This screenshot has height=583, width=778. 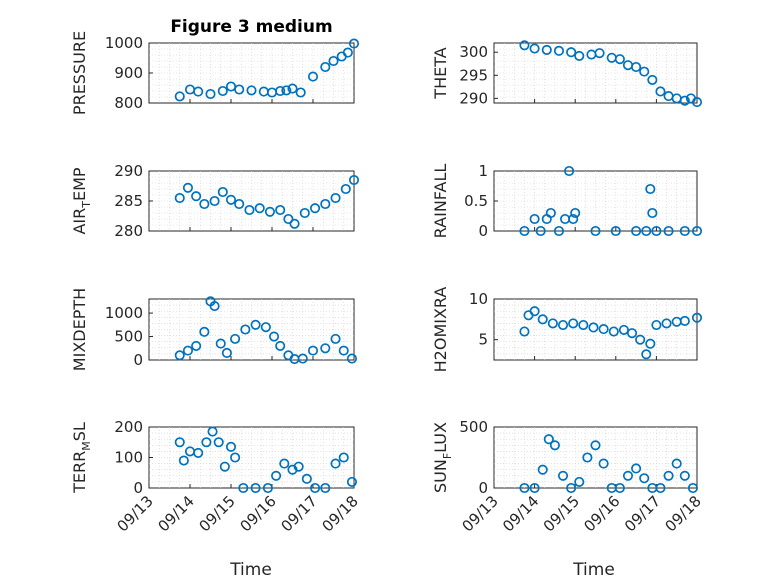 I want to click on y-tick-label: 290, so click(x=128, y=171).